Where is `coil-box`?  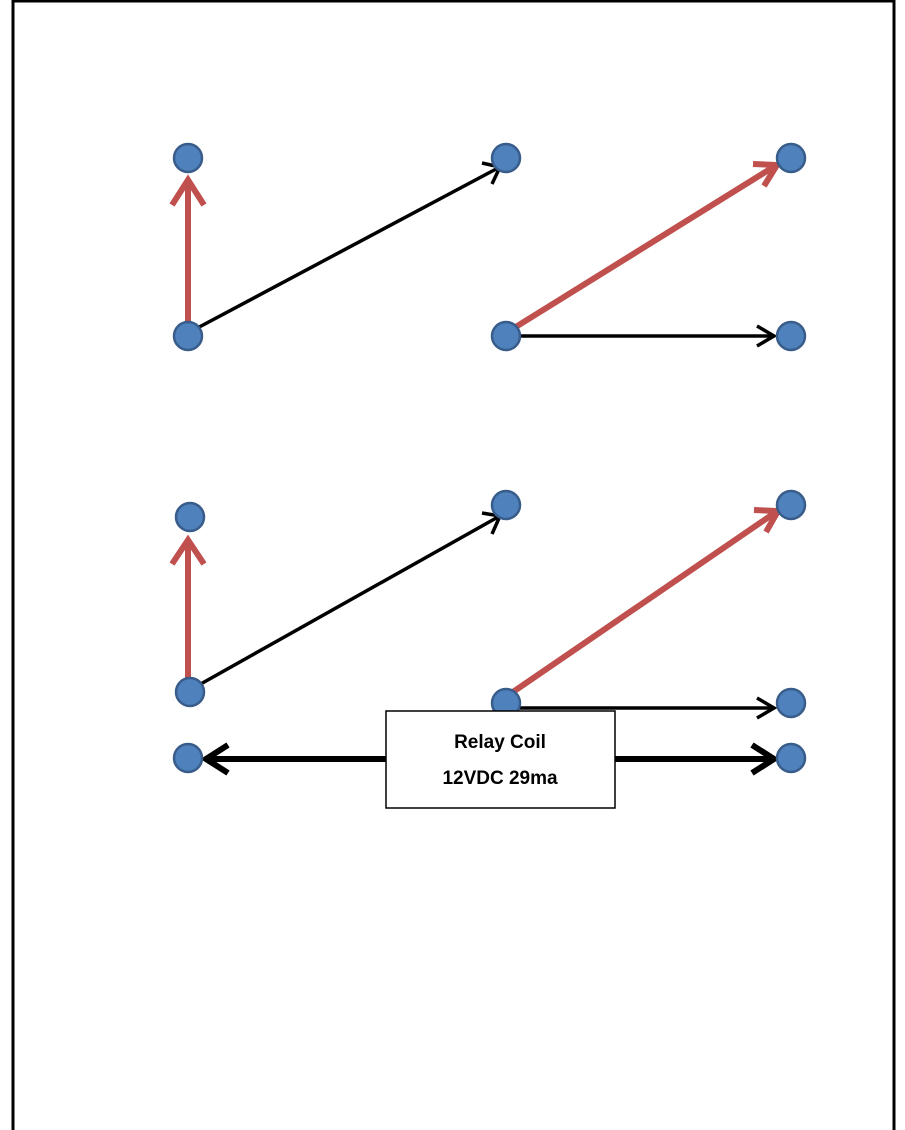
coil-box is located at coordinates (500, 759).